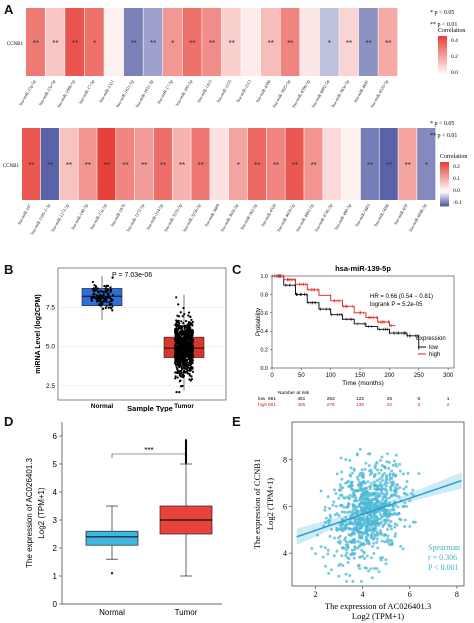 The width and height of the screenshot is (474, 623). Describe the element at coordinates (381, 214) in the screenshot. I see `heatmap-col-label: hsa-miR-5696` at that location.